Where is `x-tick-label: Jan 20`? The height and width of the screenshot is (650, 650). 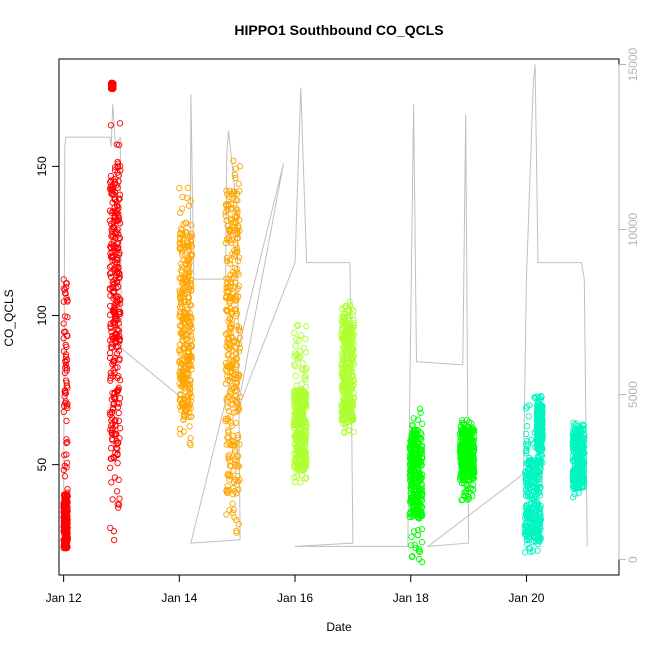 x-tick-label: Jan 20 is located at coordinates (526, 598).